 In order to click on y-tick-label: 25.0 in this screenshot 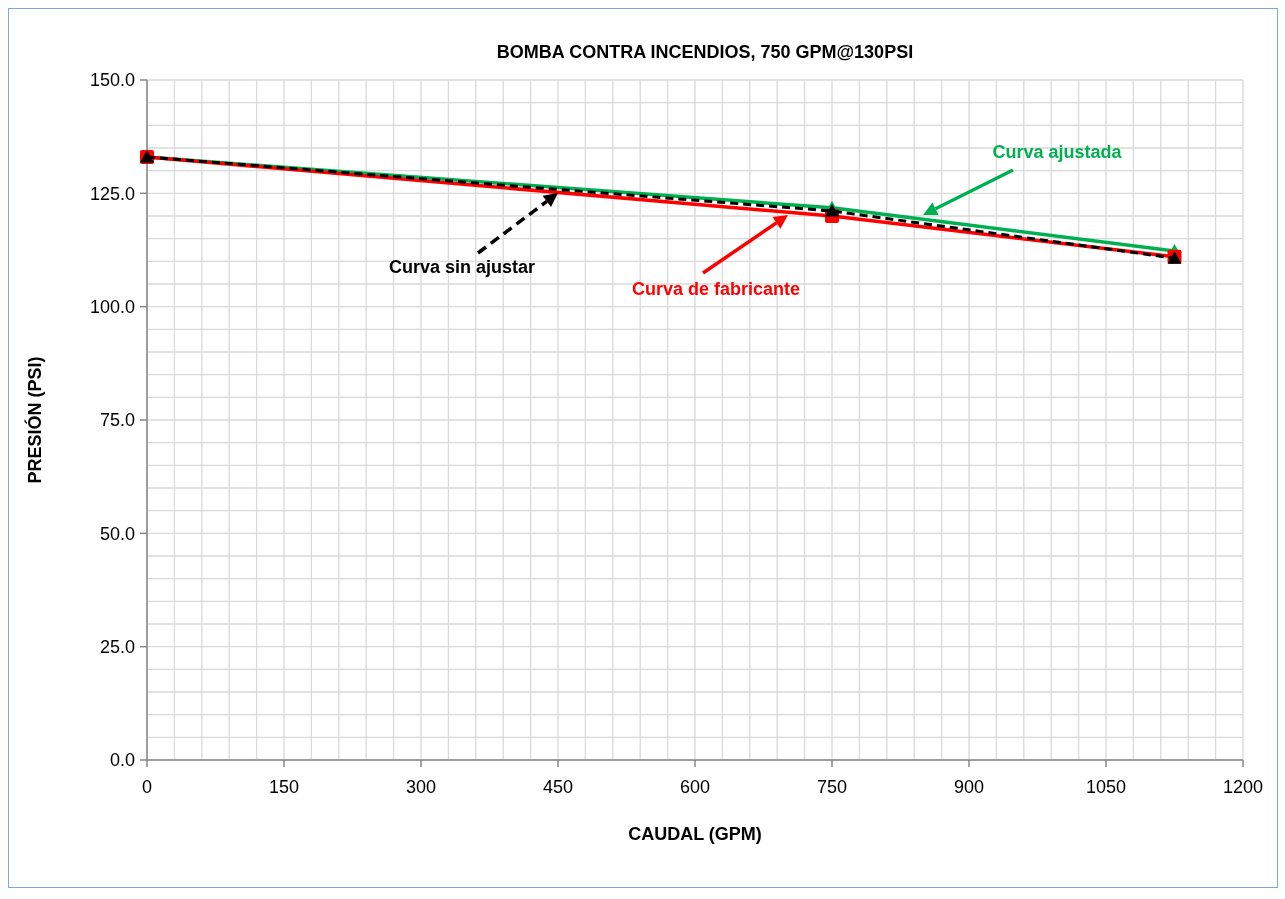, I will do `click(117, 646)`.